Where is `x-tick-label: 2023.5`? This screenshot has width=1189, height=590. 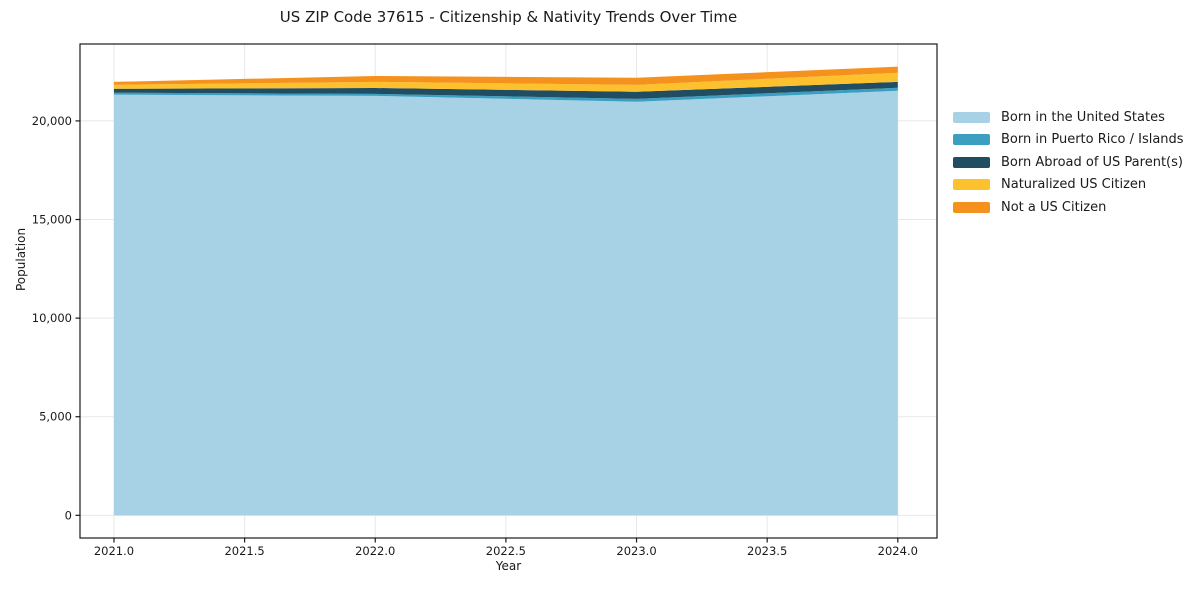 x-tick-label: 2023.5 is located at coordinates (767, 551).